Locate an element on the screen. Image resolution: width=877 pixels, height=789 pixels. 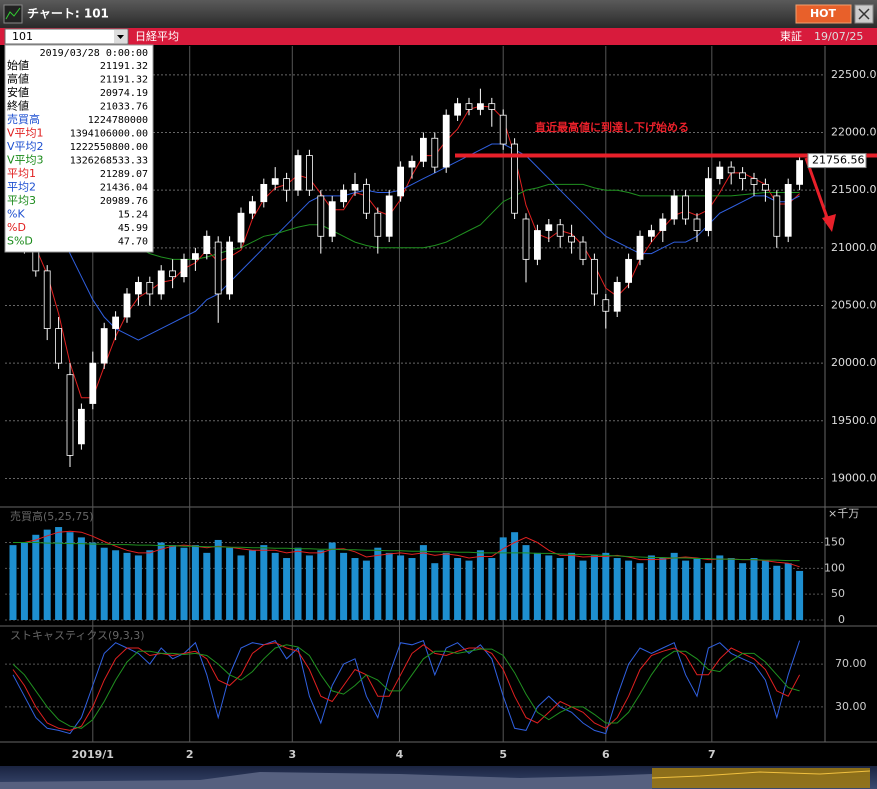
last-price-tag is located at coordinates (837, 161).